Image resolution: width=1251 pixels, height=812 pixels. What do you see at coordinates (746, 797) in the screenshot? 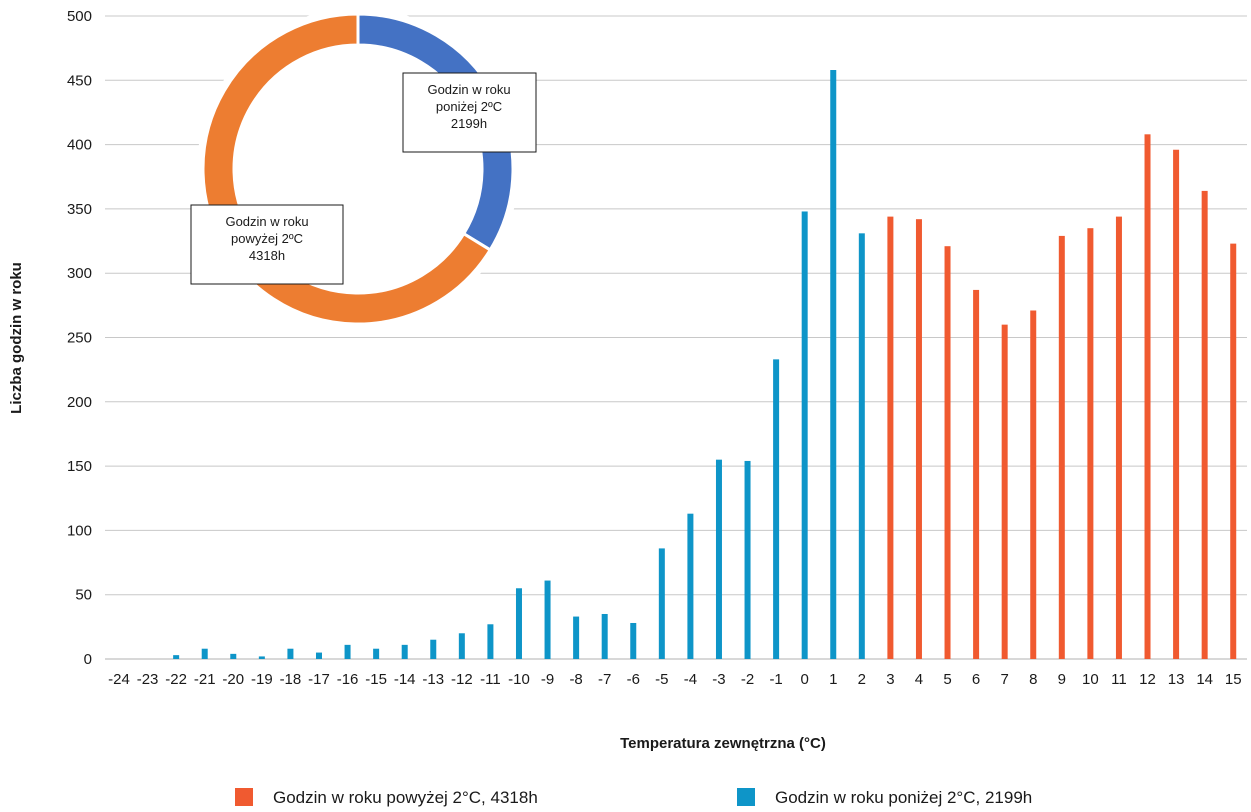
I see `legend-swatch-below` at bounding box center [746, 797].